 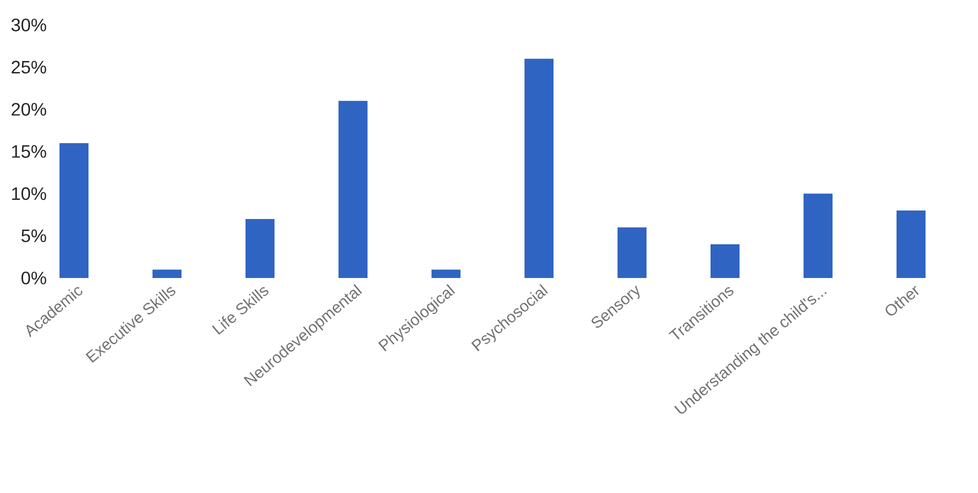 I want to click on y-tick-label: 15%, so click(x=29, y=151).